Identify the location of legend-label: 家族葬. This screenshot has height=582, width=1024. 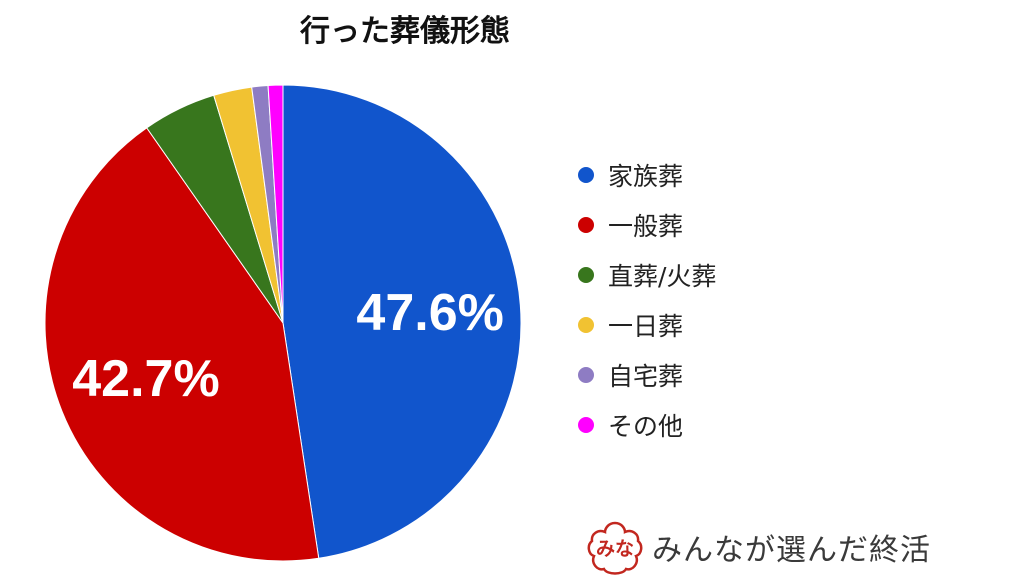
(646, 176).